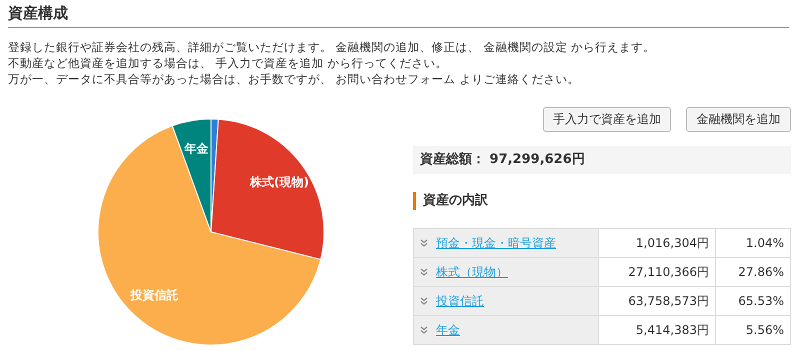  I want to click on text: 株式（現物）, so click(472, 271).